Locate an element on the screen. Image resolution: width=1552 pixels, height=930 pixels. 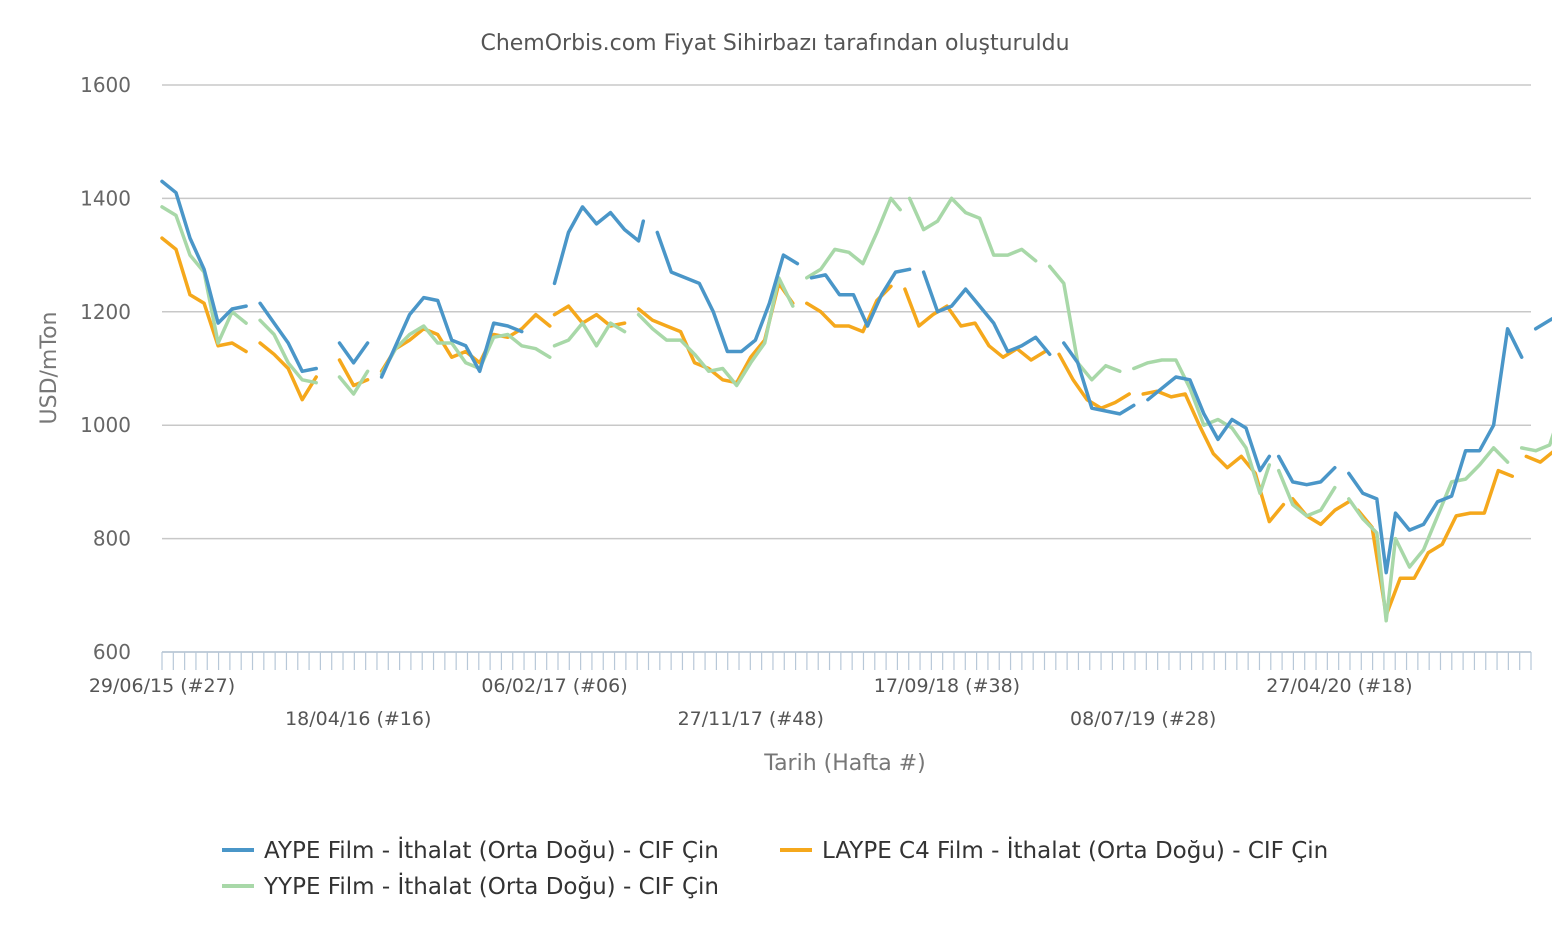
y-tick-label: 1600 is located at coordinates (105, 85).